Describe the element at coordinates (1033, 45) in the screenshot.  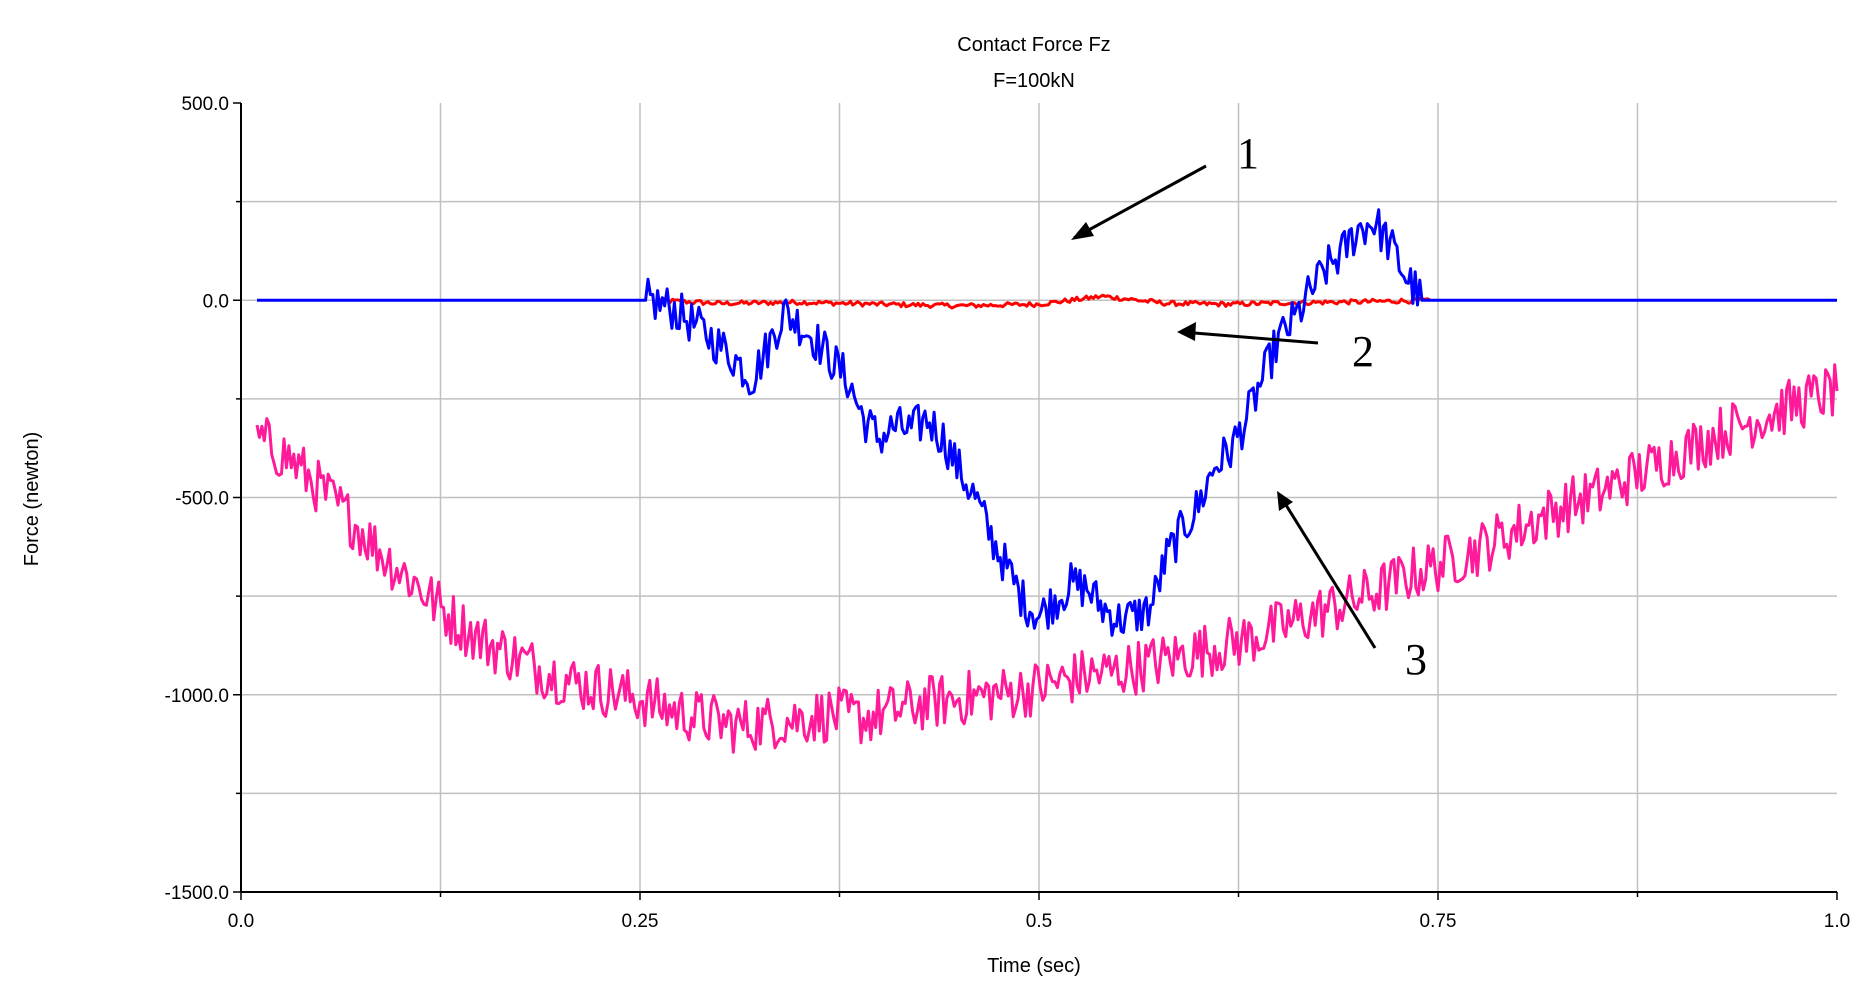
I see `chart-title: Contact Force Fz` at that location.